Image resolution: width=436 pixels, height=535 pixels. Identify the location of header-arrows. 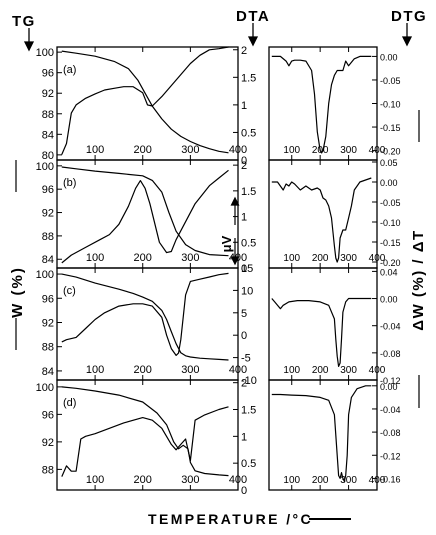
(218, 37).